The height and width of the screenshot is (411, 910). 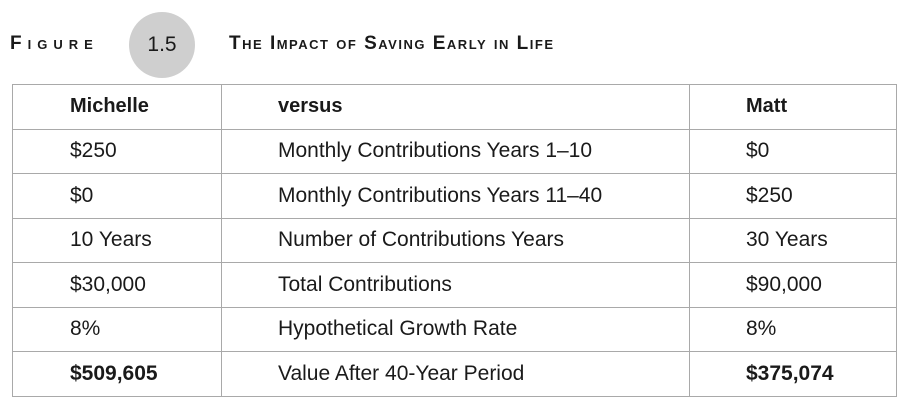 I want to click on matt-value: 30 Years, so click(x=793, y=240).